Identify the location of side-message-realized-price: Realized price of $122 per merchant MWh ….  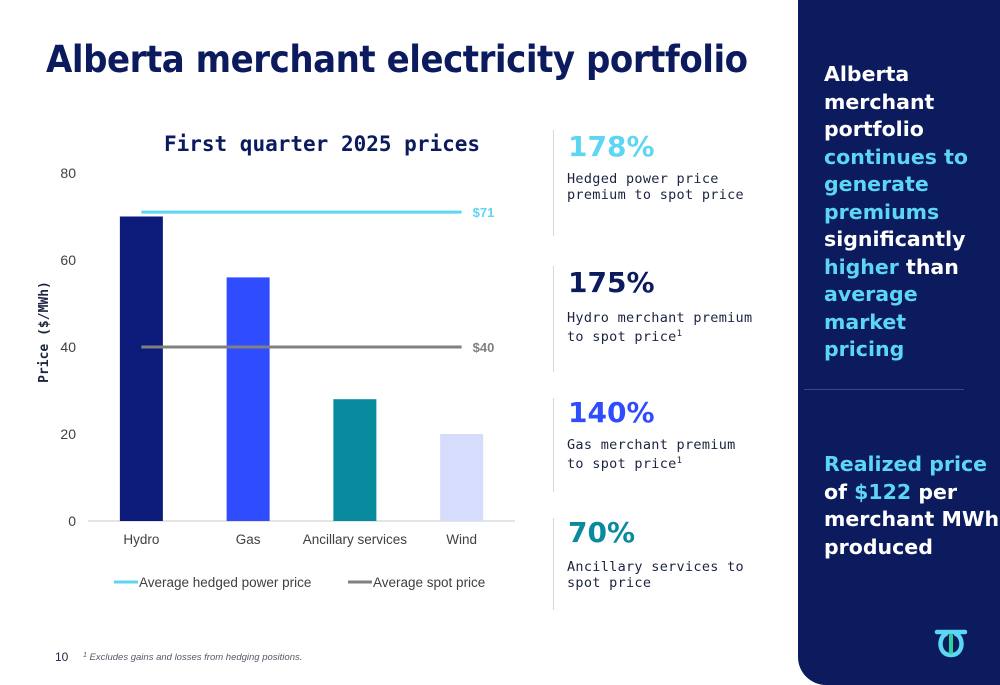
(912, 505).